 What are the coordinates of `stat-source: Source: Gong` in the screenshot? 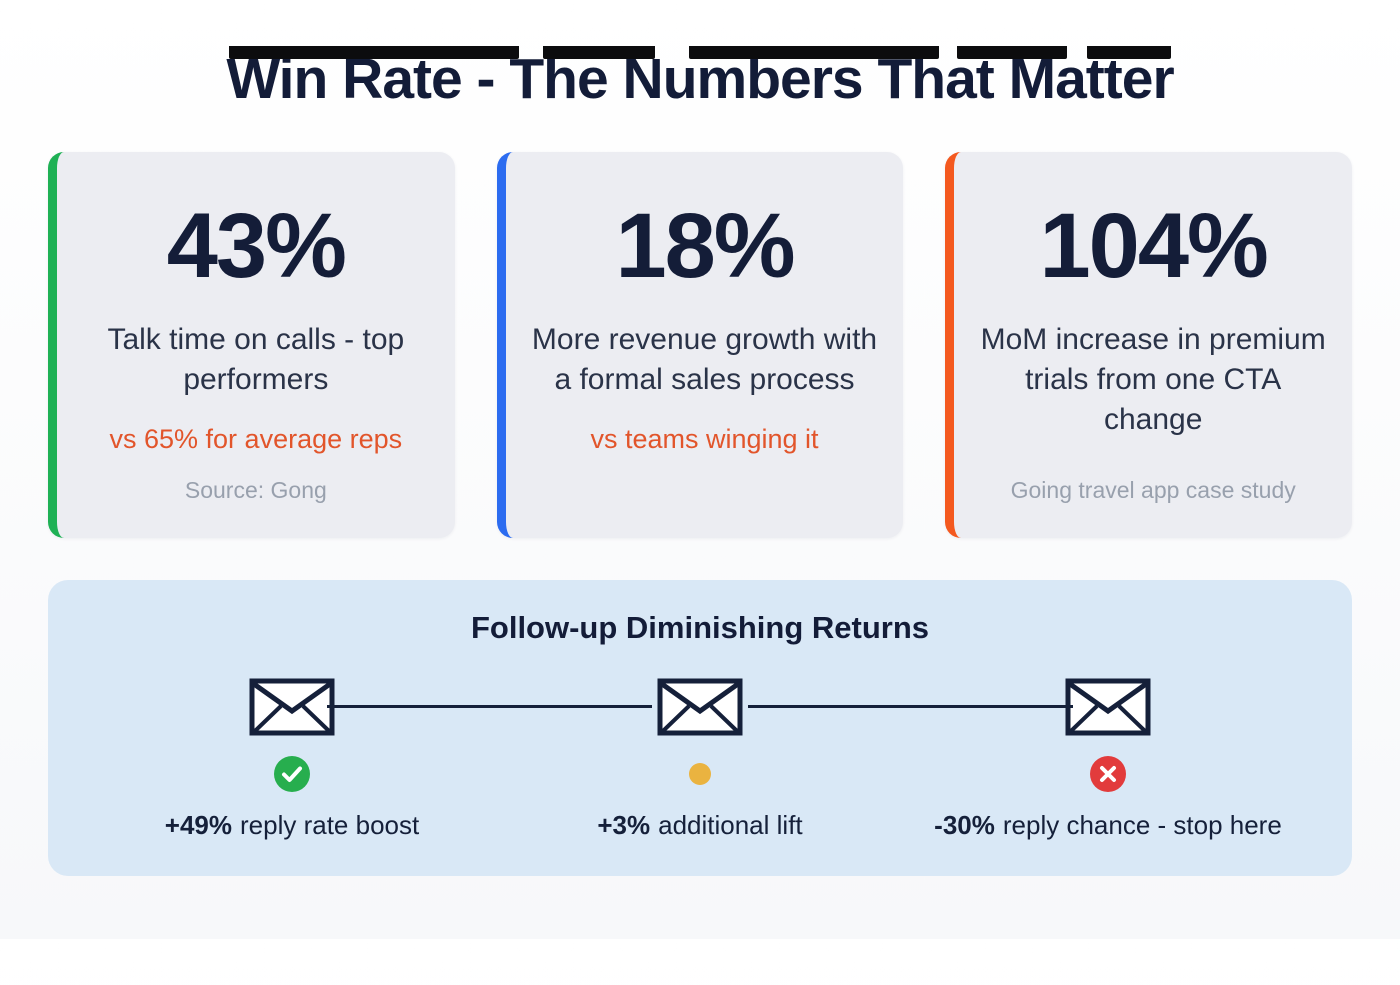 It's located at (255, 490).